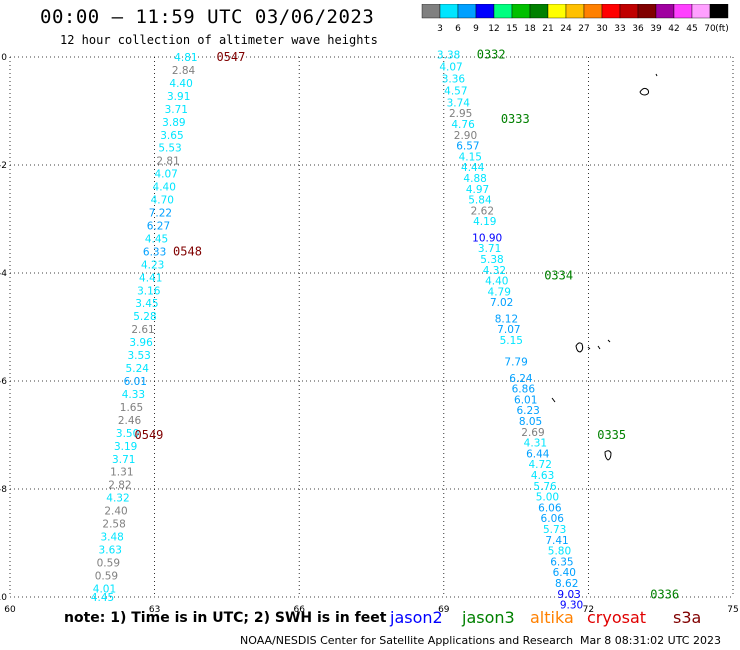  Describe the element at coordinates (119, 486) in the screenshot. I see `wave-height-point: 2.82` at that location.